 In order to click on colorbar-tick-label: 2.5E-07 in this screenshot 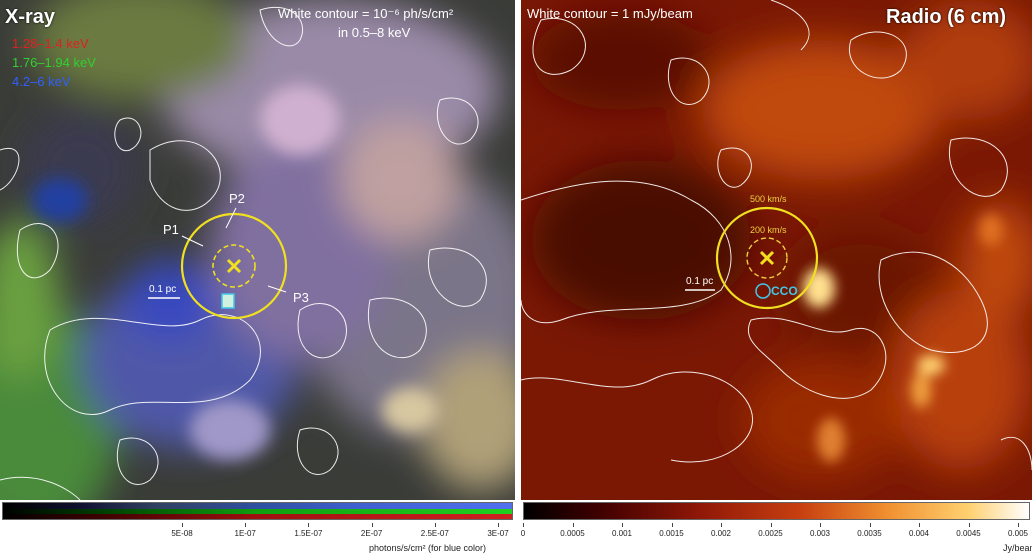, I will do `click(434, 533)`.